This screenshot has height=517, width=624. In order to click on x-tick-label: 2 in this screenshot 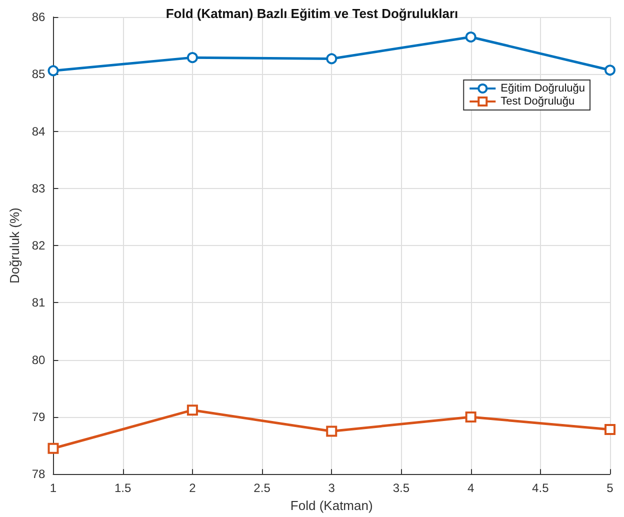, I will do `click(192, 488)`.